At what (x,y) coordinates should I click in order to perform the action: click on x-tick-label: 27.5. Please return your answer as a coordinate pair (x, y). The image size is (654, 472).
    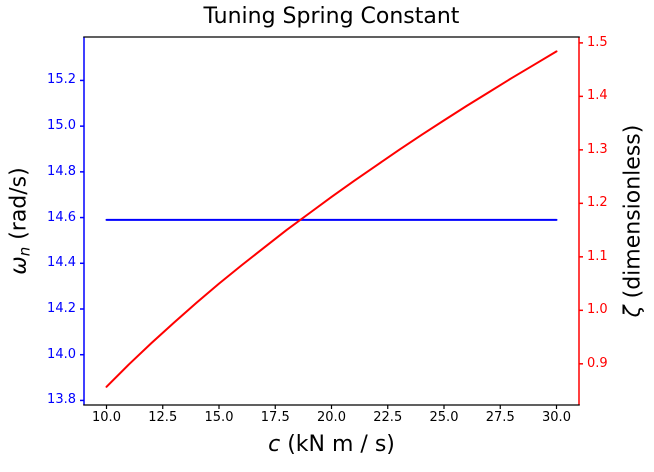
    Looking at the image, I should click on (500, 417).